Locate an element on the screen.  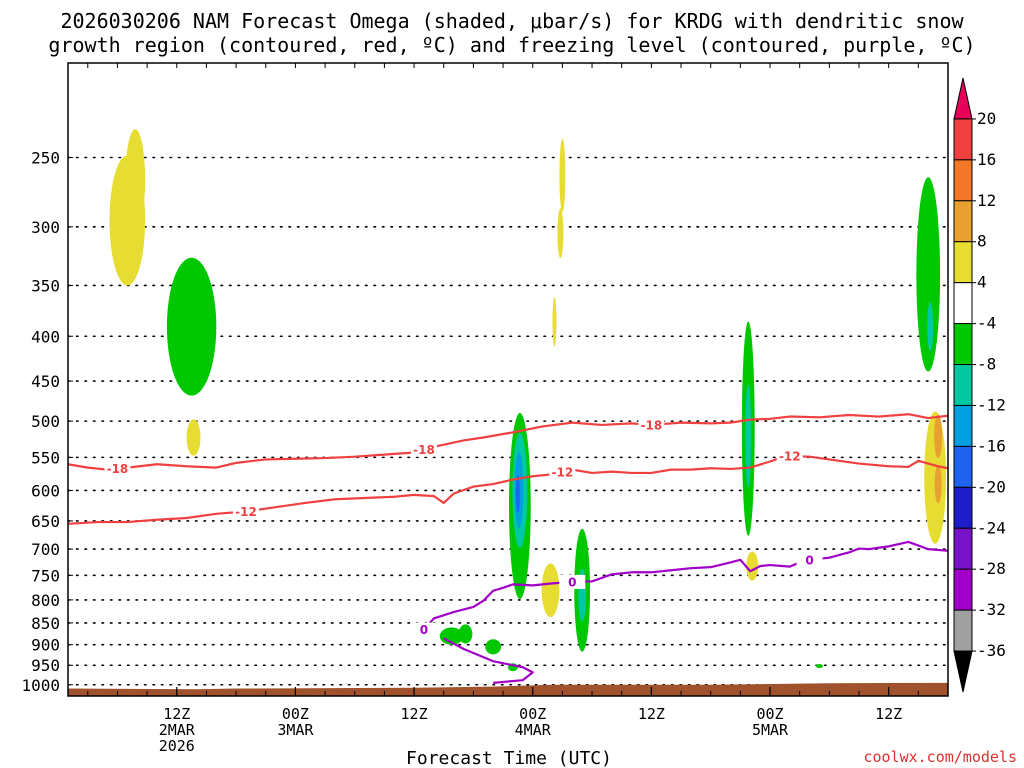
contour-label-minus12-1: -12 is located at coordinates (563, 472).